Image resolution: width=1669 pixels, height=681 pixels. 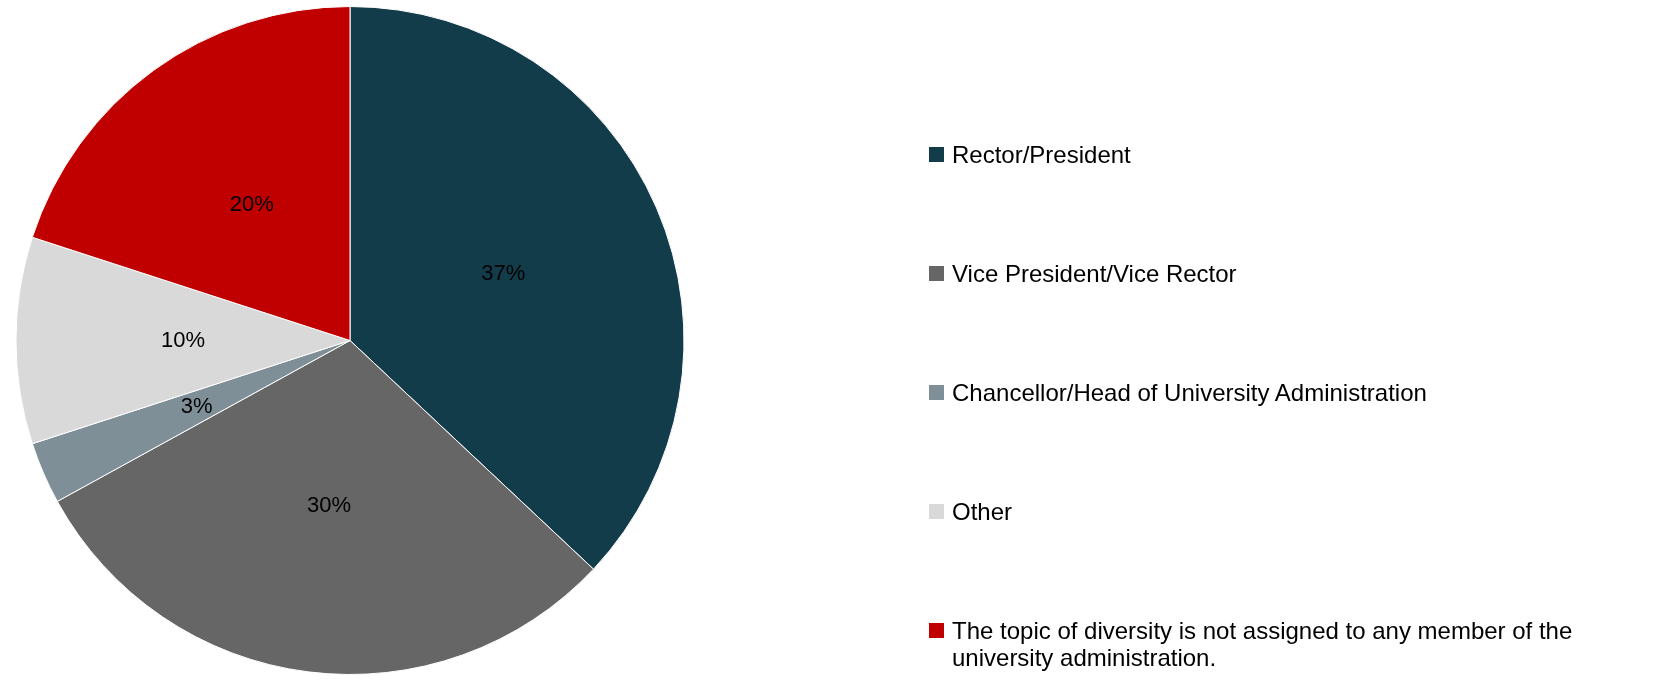 I want to click on legend-label: Vice President/Vice Rector, so click(x=1094, y=273).